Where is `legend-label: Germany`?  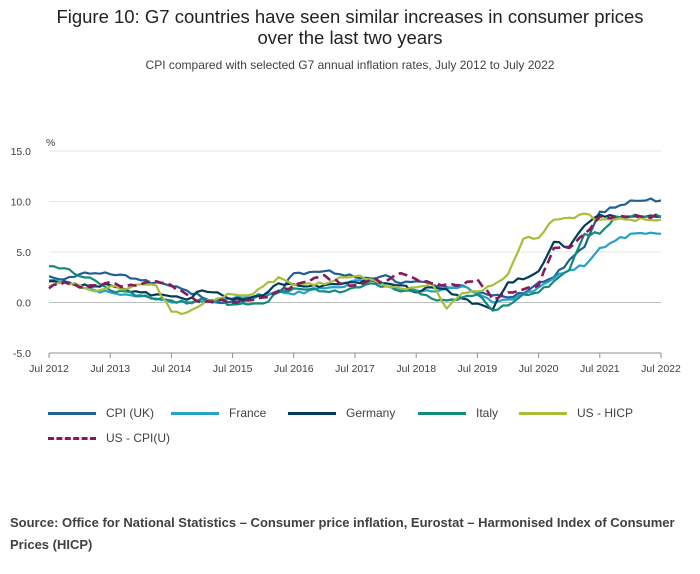
legend-label: Germany is located at coordinates (371, 413).